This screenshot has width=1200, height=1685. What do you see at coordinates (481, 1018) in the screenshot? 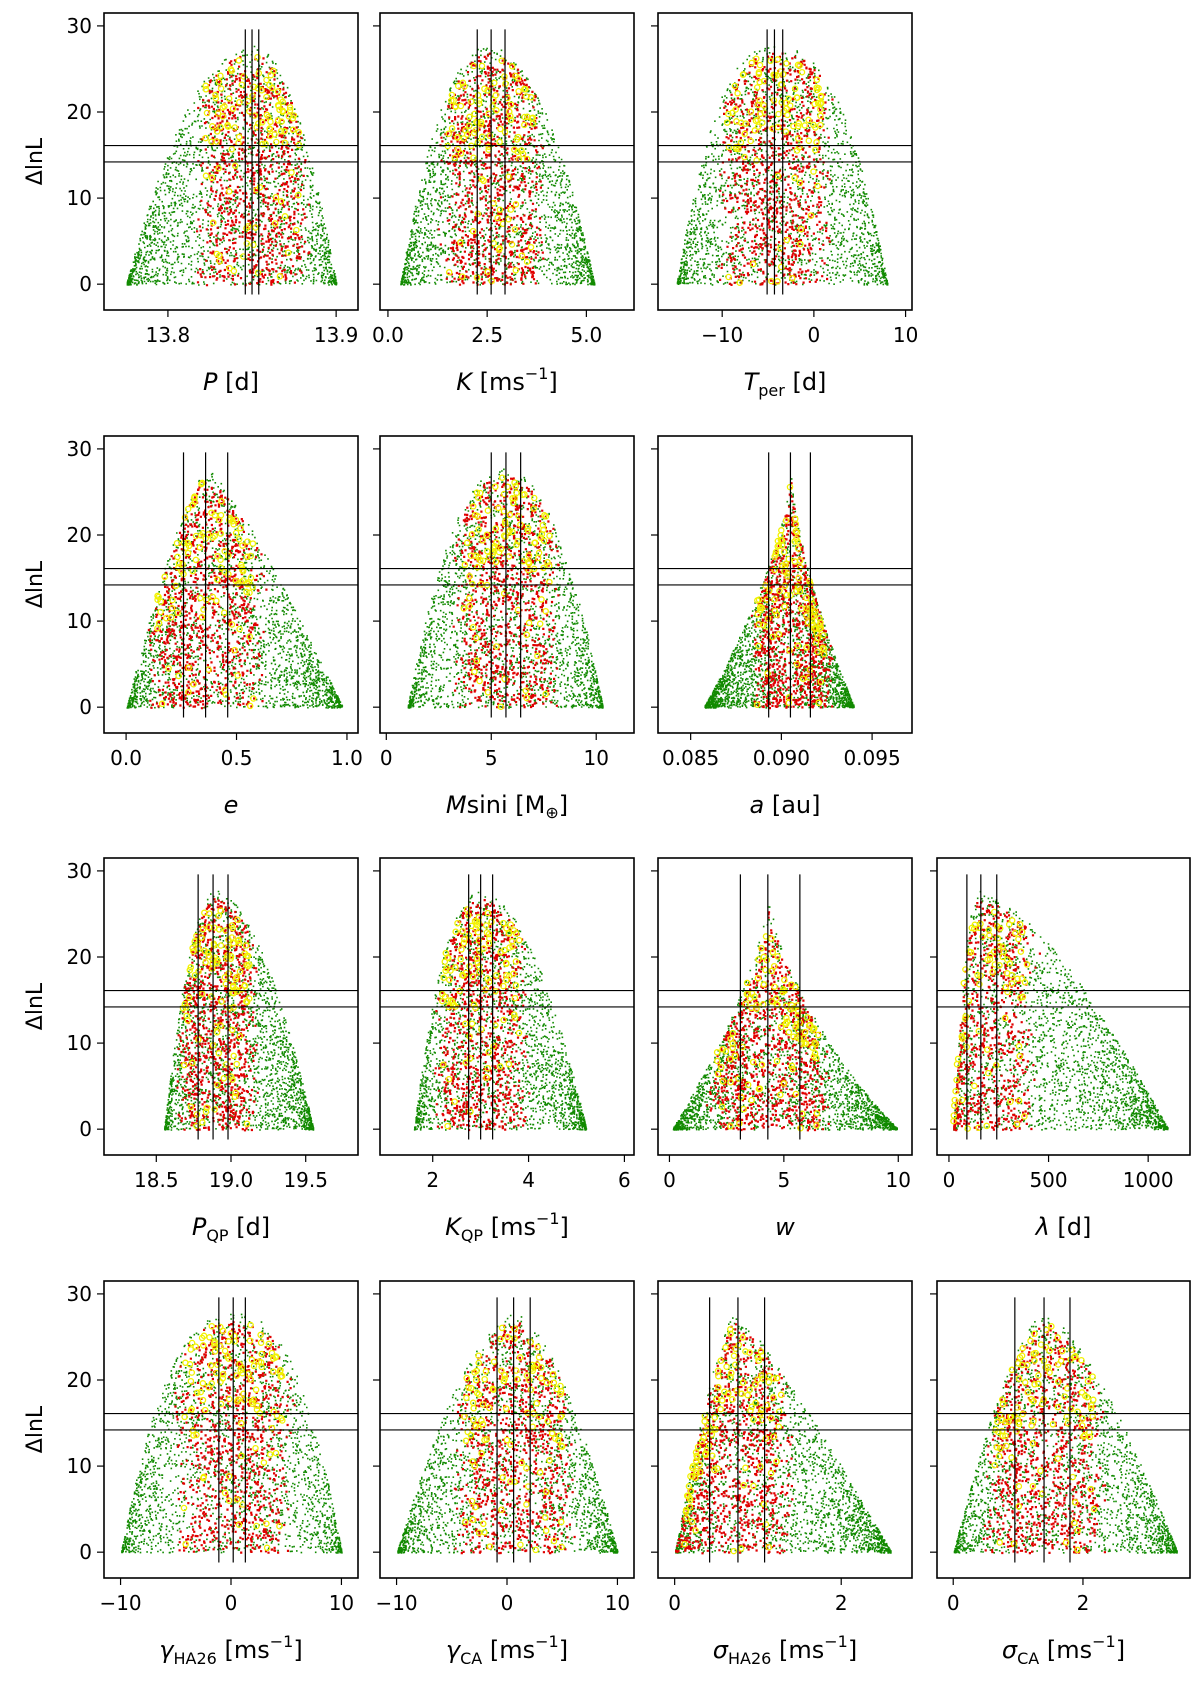
I see `yellow-points-KQP` at bounding box center [481, 1018].